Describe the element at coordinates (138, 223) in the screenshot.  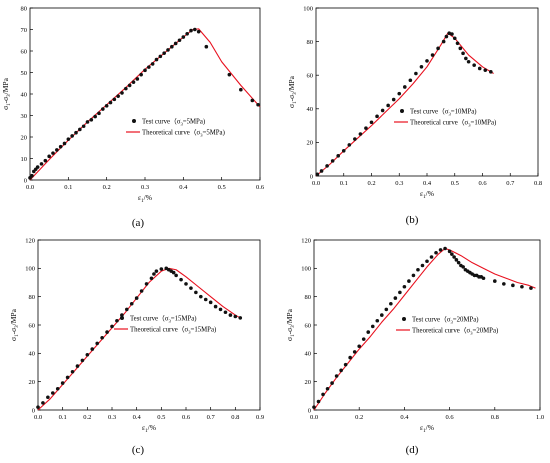
I see `panel-label: (a)` at that location.